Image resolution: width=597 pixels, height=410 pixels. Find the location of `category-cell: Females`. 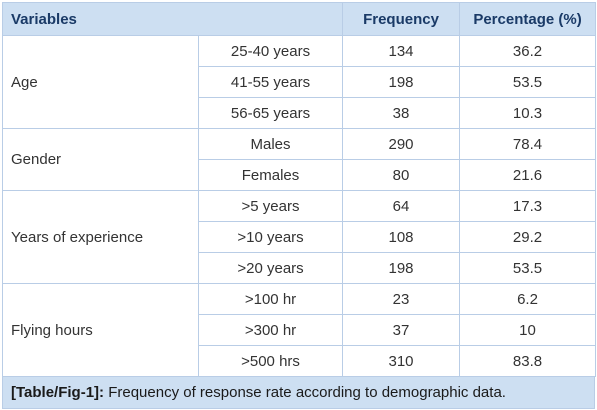

category-cell: Females is located at coordinates (270, 175).